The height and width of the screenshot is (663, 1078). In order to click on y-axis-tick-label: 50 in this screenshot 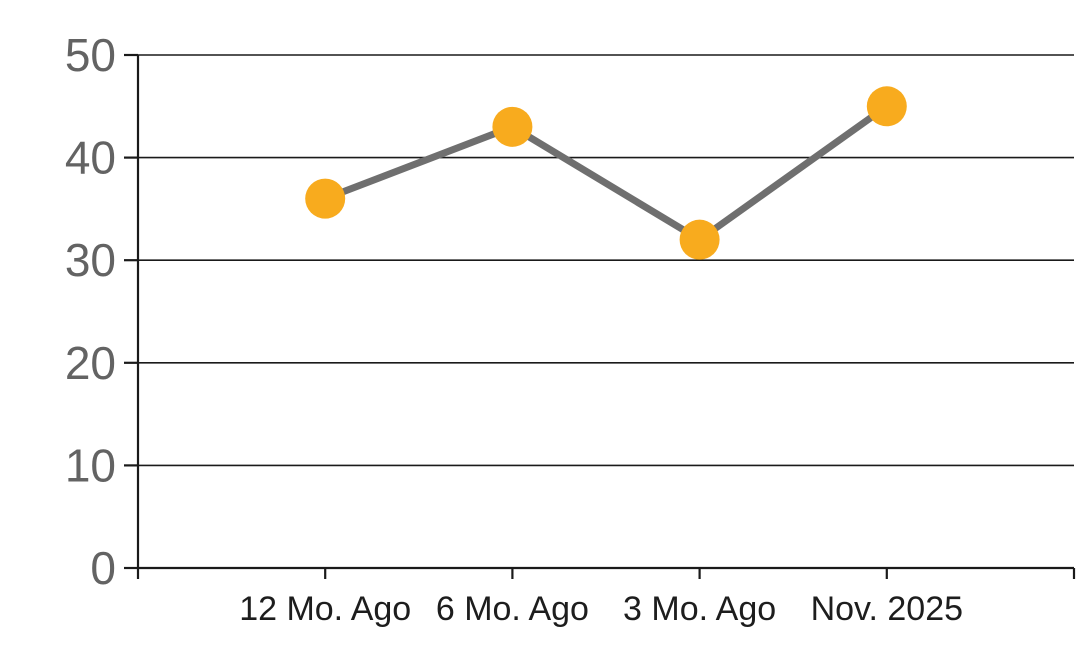, I will do `click(90, 55)`.